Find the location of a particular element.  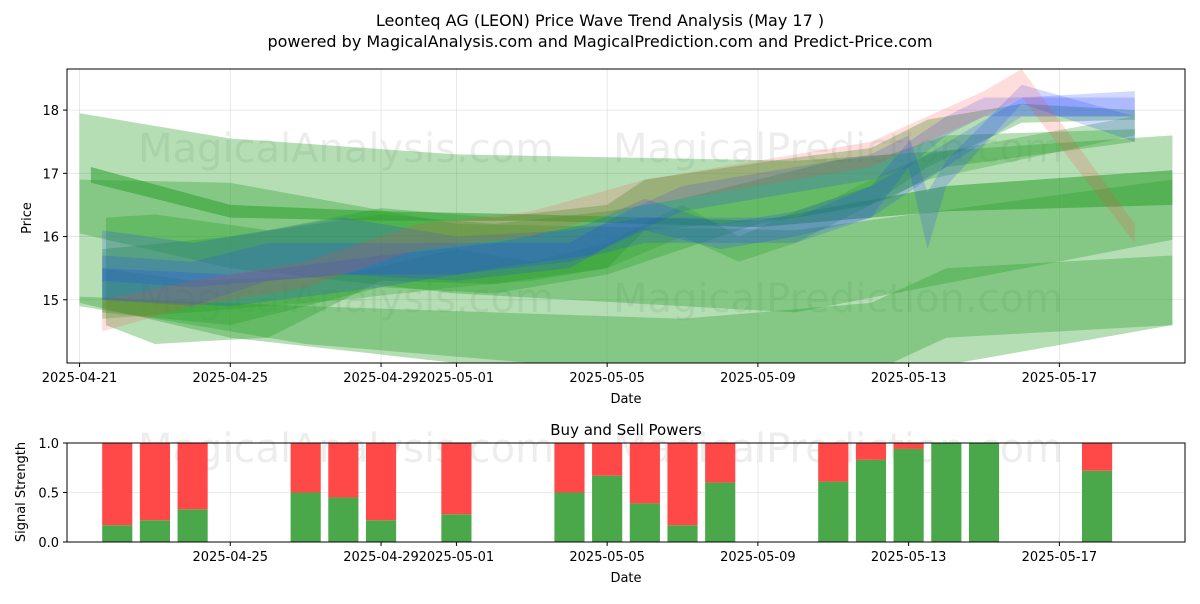

signal-x-tick-label: 2025-05-01 is located at coordinates (457, 557).